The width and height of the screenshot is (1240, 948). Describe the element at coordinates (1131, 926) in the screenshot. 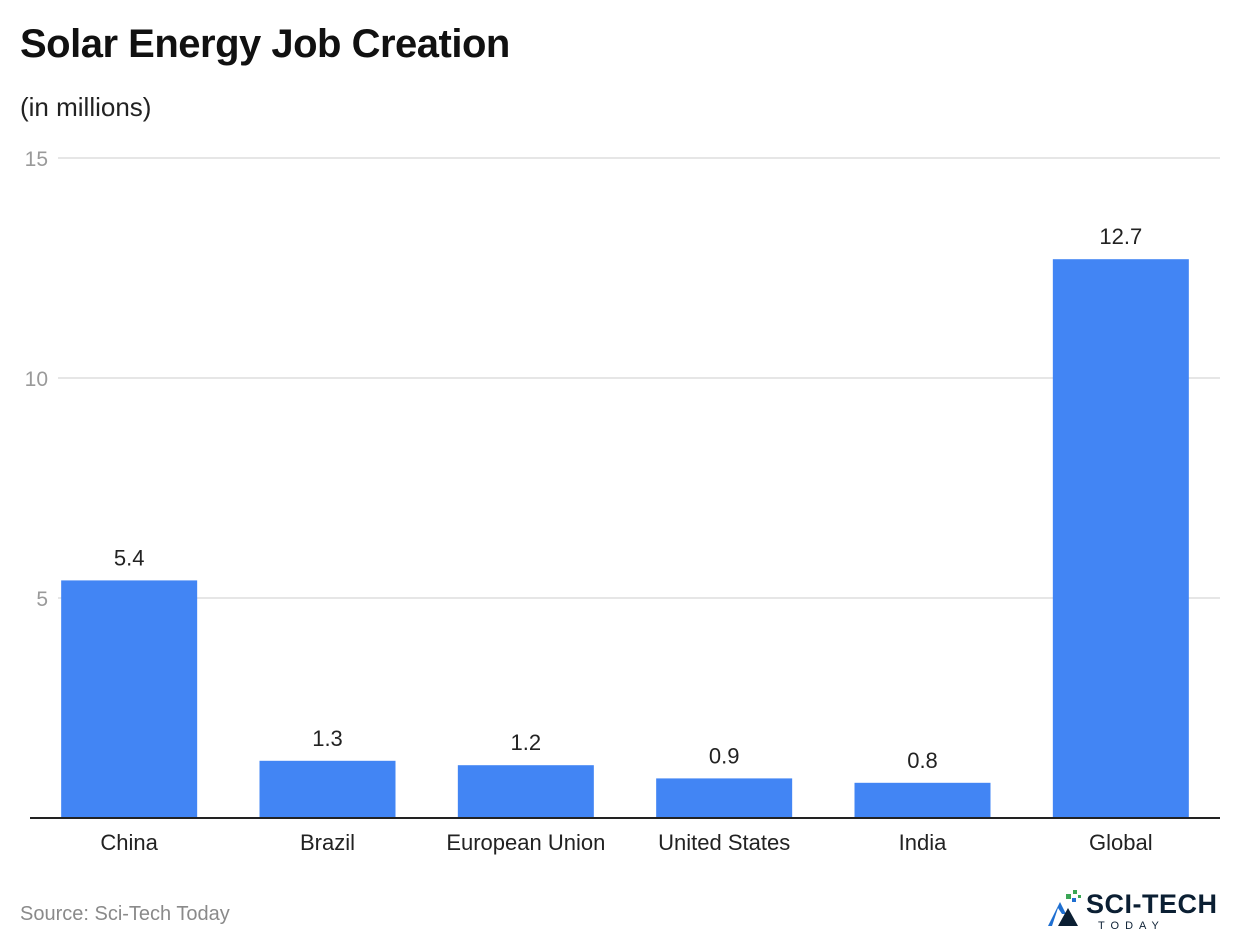

I see `logo-text-sub: TODAY` at that location.